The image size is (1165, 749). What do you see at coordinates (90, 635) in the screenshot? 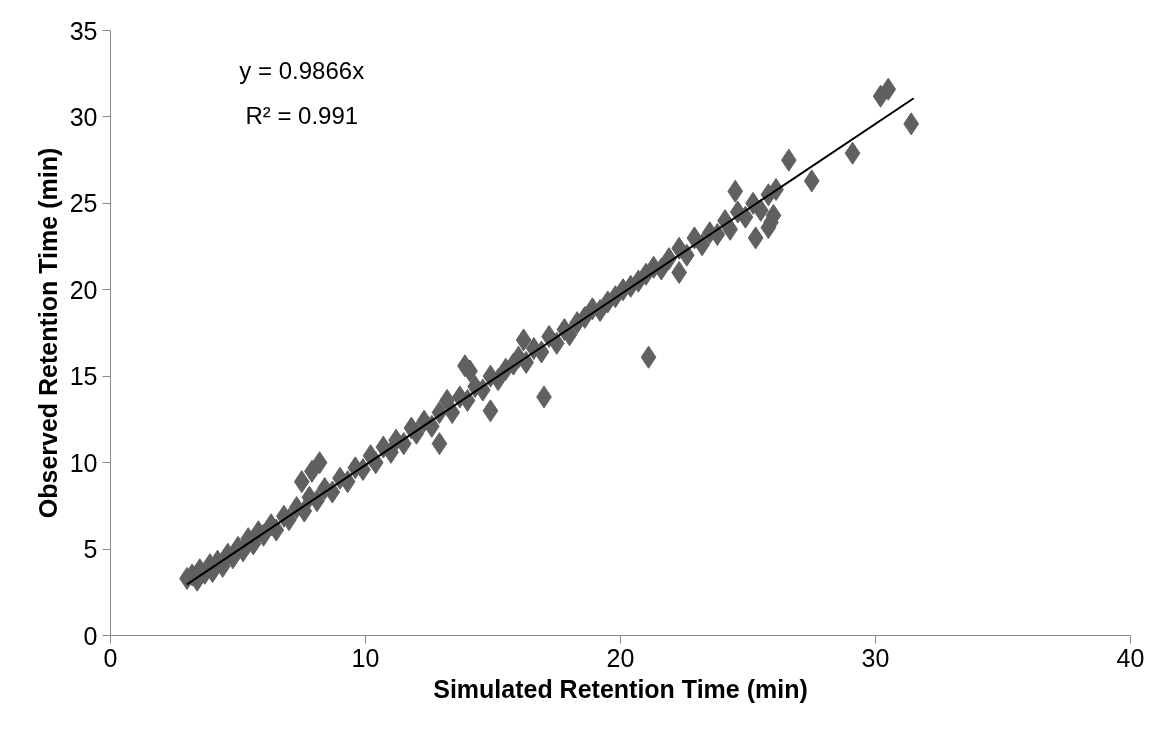
I see `y-tick-label: 0` at bounding box center [90, 635].